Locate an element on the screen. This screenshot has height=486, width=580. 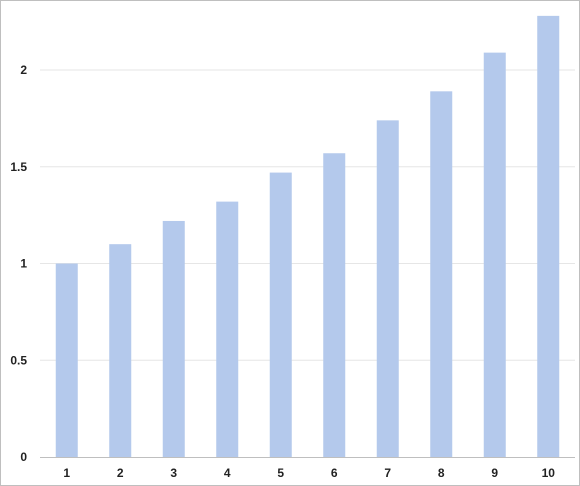
y-tick-label: 2 is located at coordinates (23, 70).